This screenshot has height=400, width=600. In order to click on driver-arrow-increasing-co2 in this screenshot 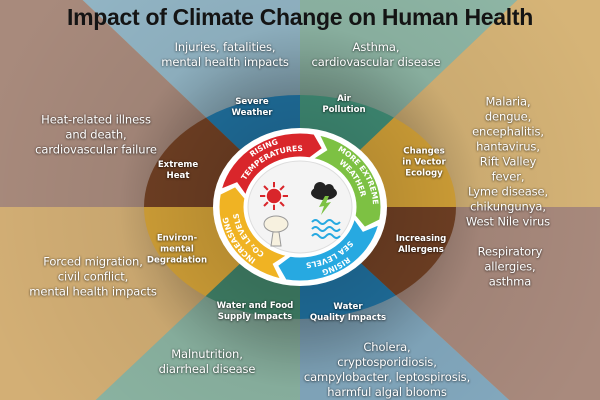, I will do `click(253, 233)`.